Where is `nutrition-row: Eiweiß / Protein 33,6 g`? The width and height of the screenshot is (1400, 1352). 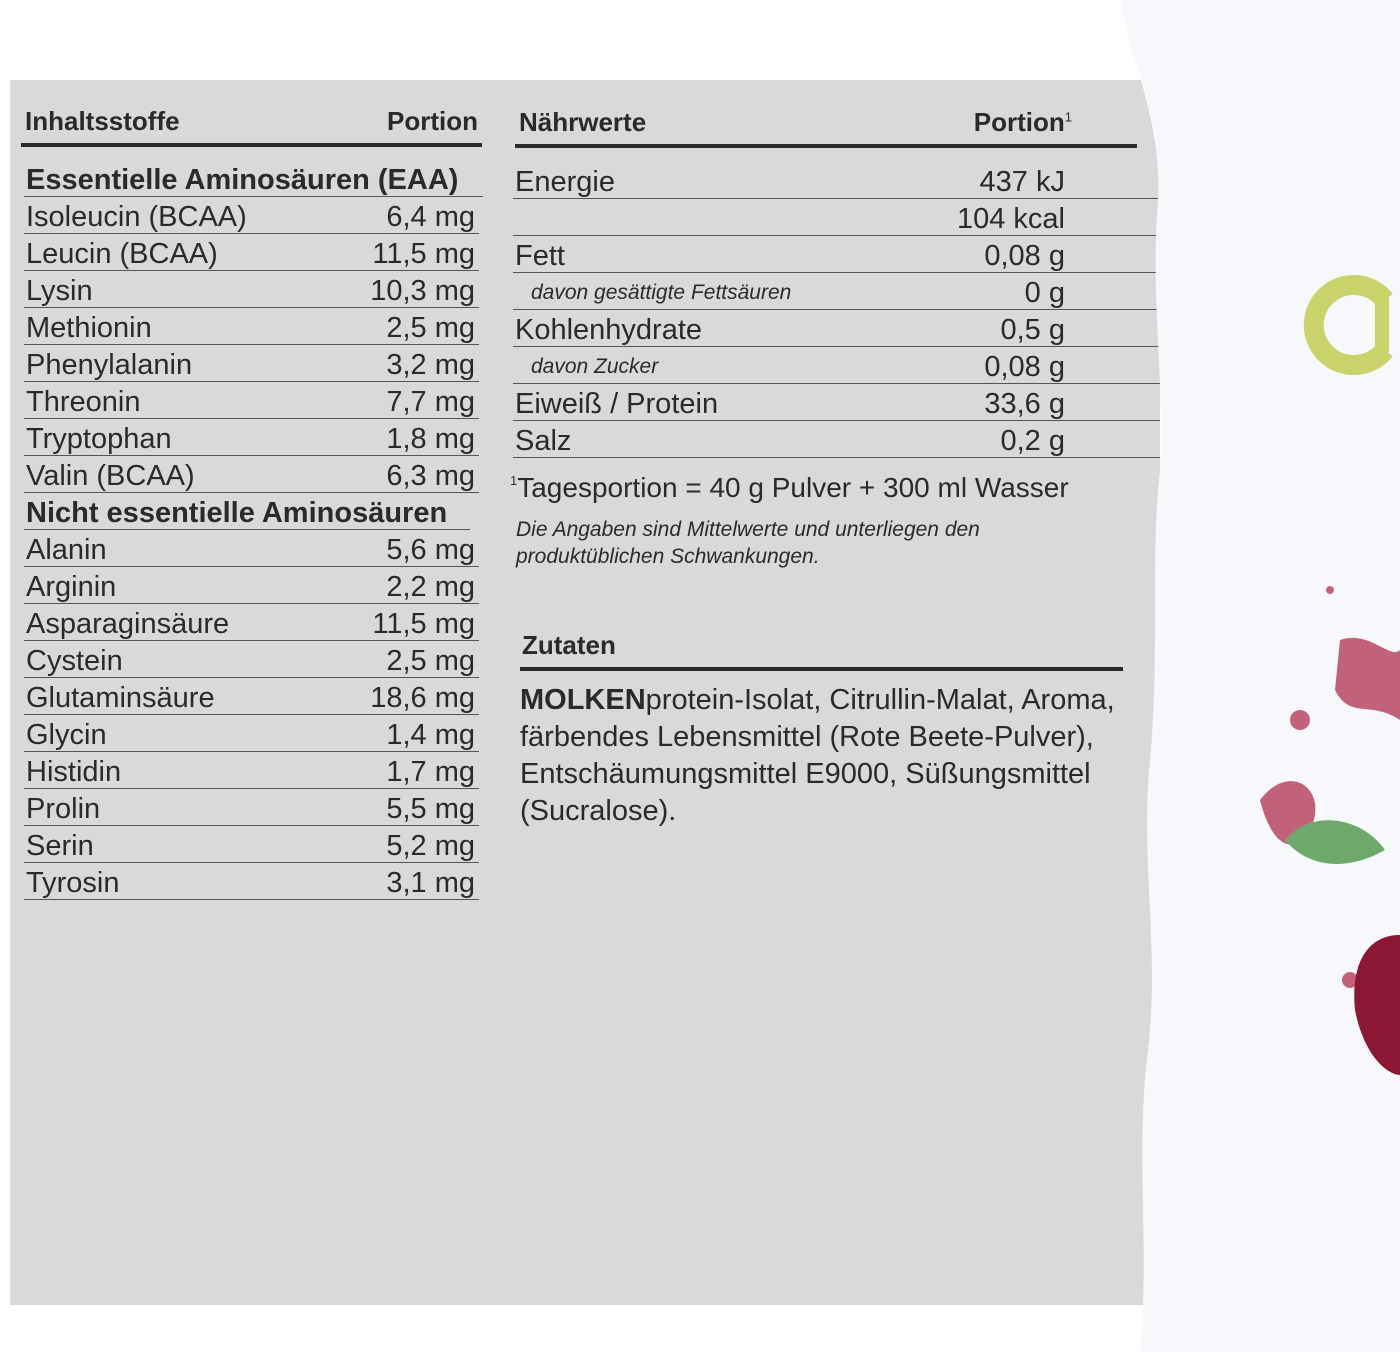 nutrition-row: Eiweiß / Protein 33,6 g is located at coordinates (836, 402).